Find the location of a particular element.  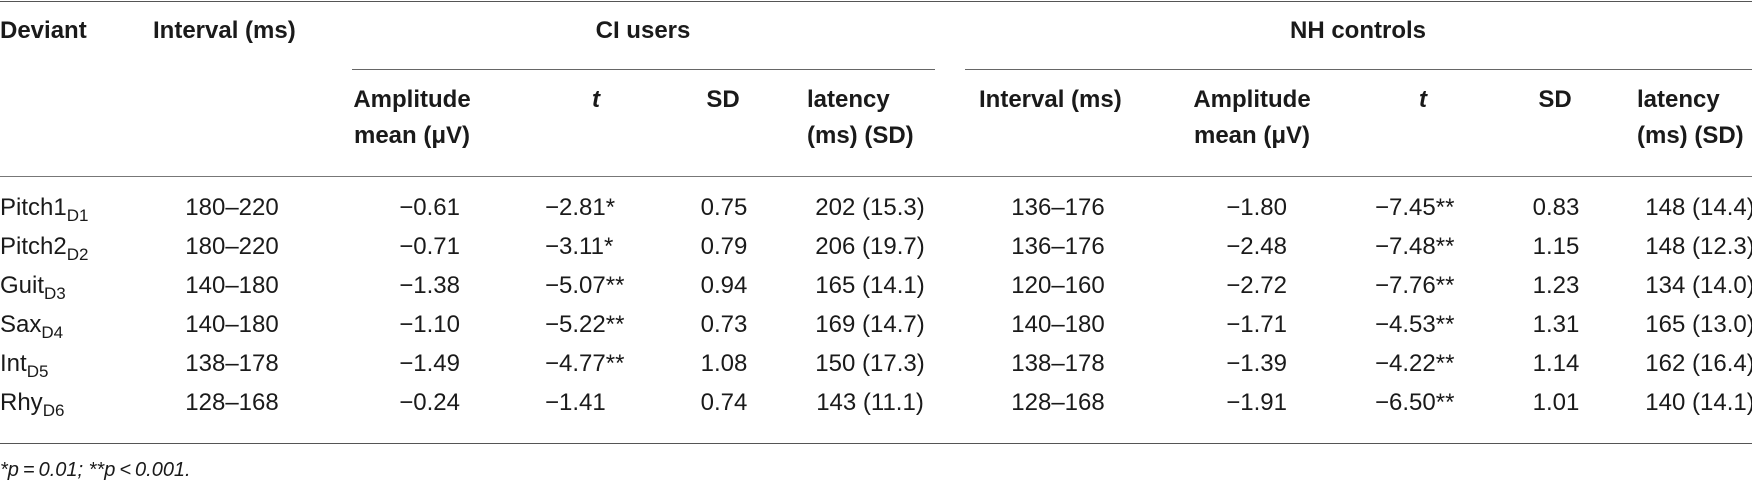

bottom-rule is located at coordinates (876, 443).